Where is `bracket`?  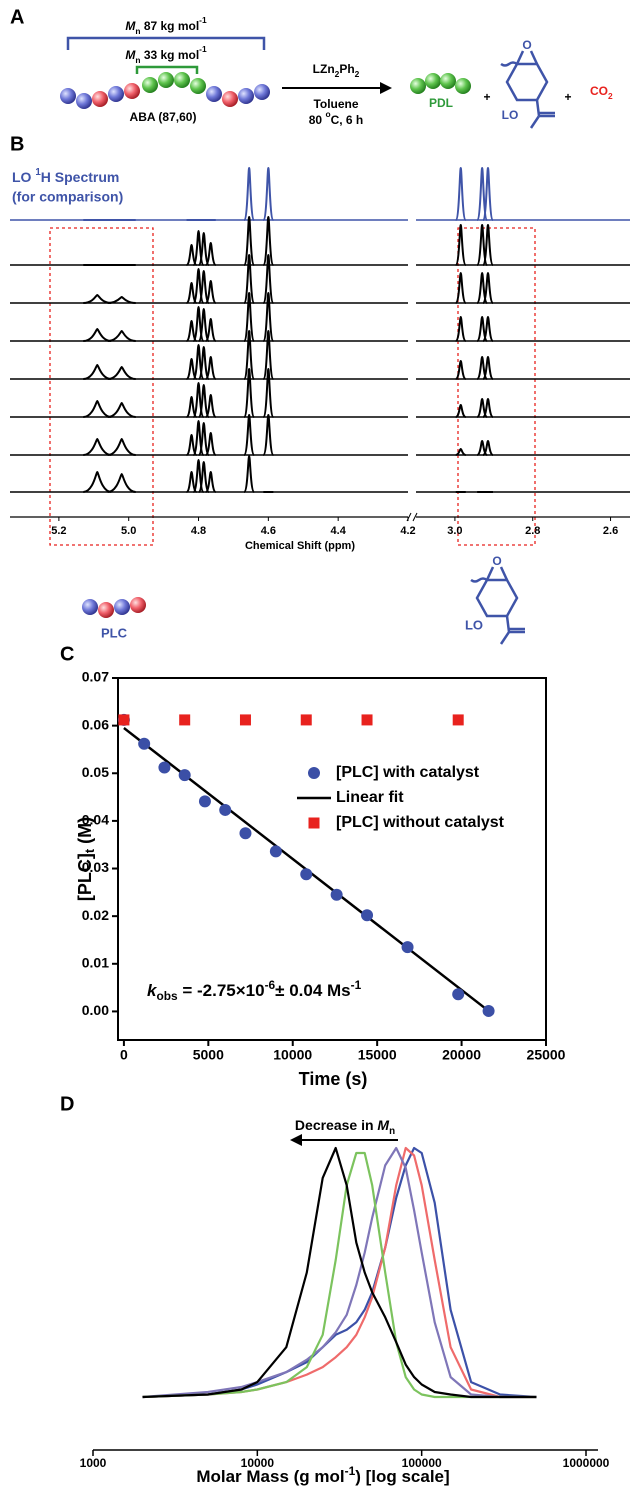 bracket is located at coordinates (167, 69).